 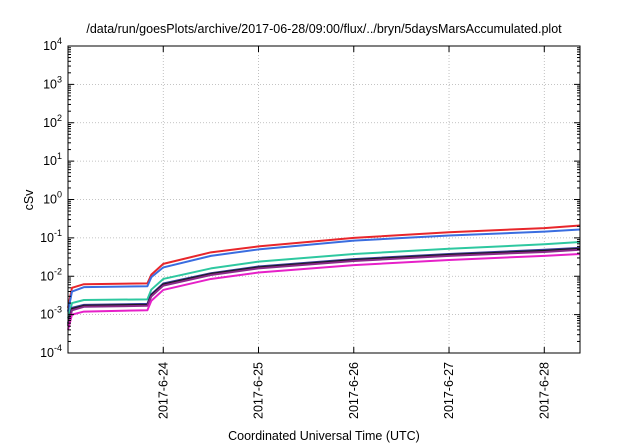 I want to click on y-tick-exponent: 0, so click(x=59, y=195).